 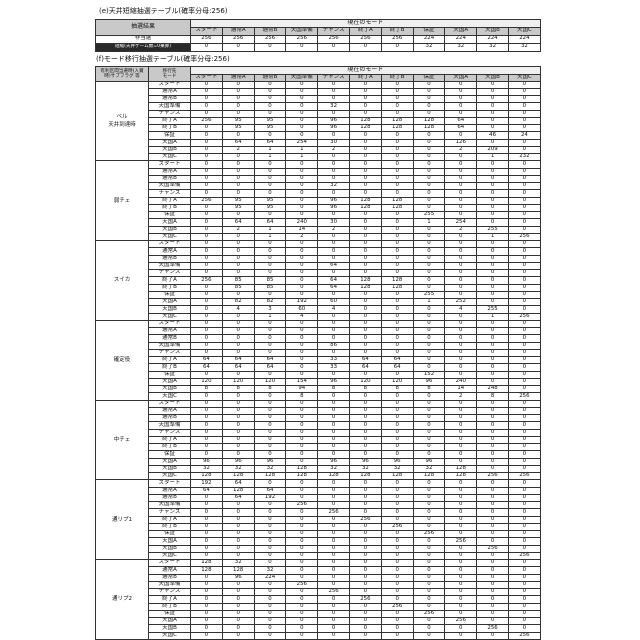 I want to click on mode-column-header: 終了B, so click(x=397, y=77).